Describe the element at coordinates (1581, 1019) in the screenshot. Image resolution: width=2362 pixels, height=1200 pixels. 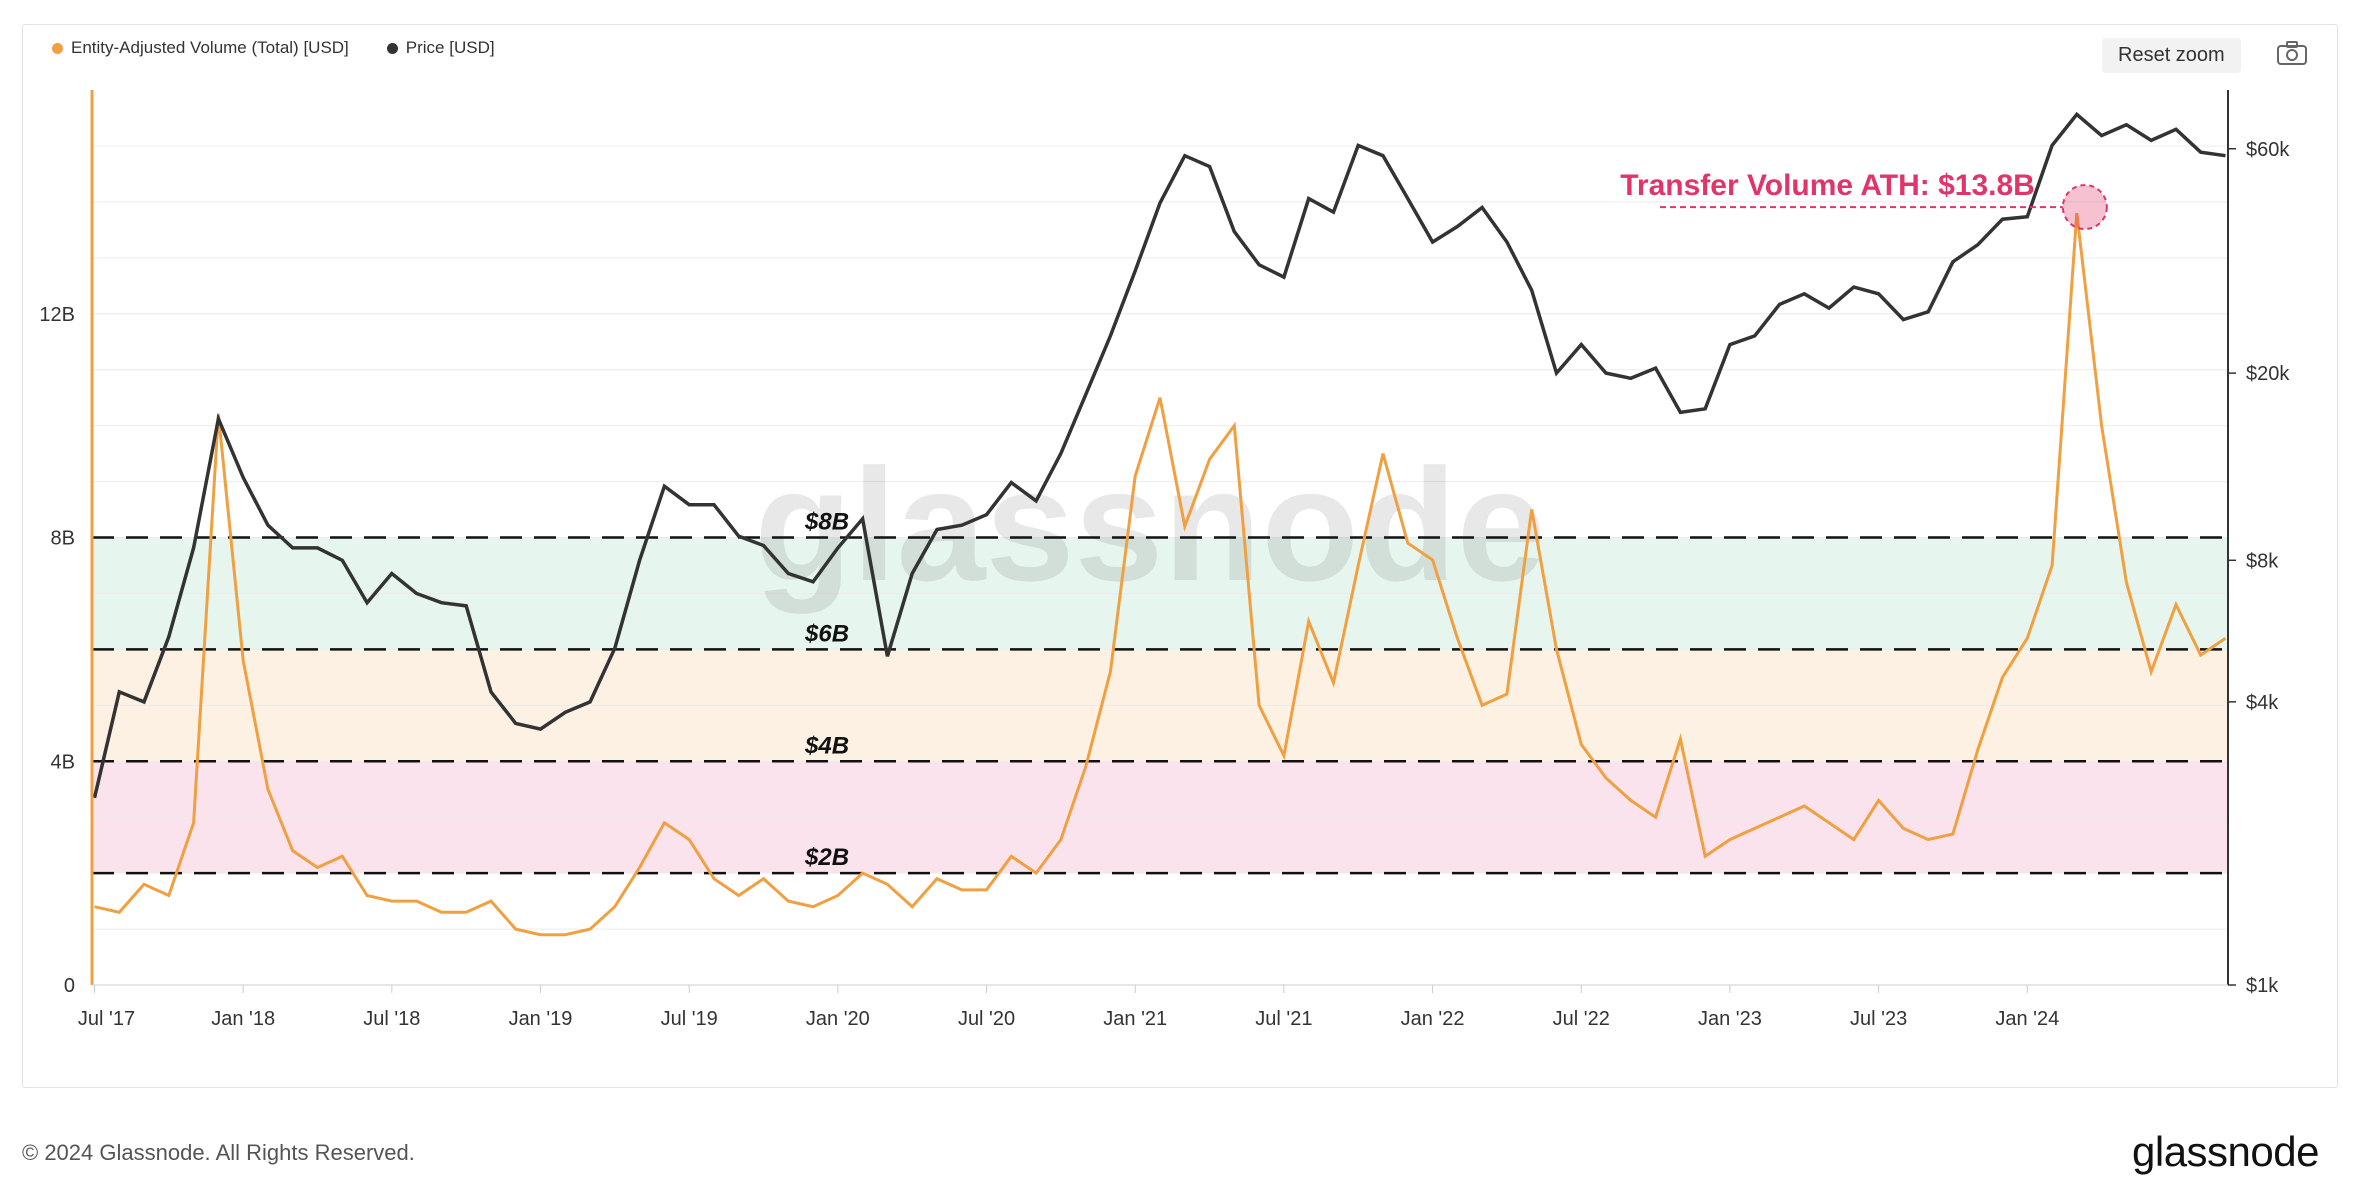
I see `x-tick-label: Jul '22` at that location.